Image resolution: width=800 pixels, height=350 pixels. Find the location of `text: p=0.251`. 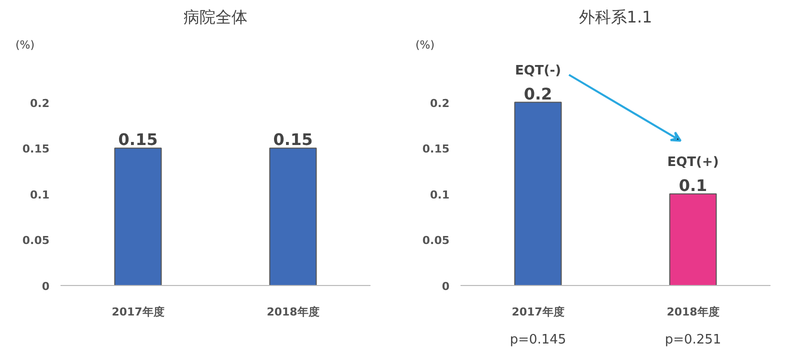

text: p=0.251 is located at coordinates (693, 340).